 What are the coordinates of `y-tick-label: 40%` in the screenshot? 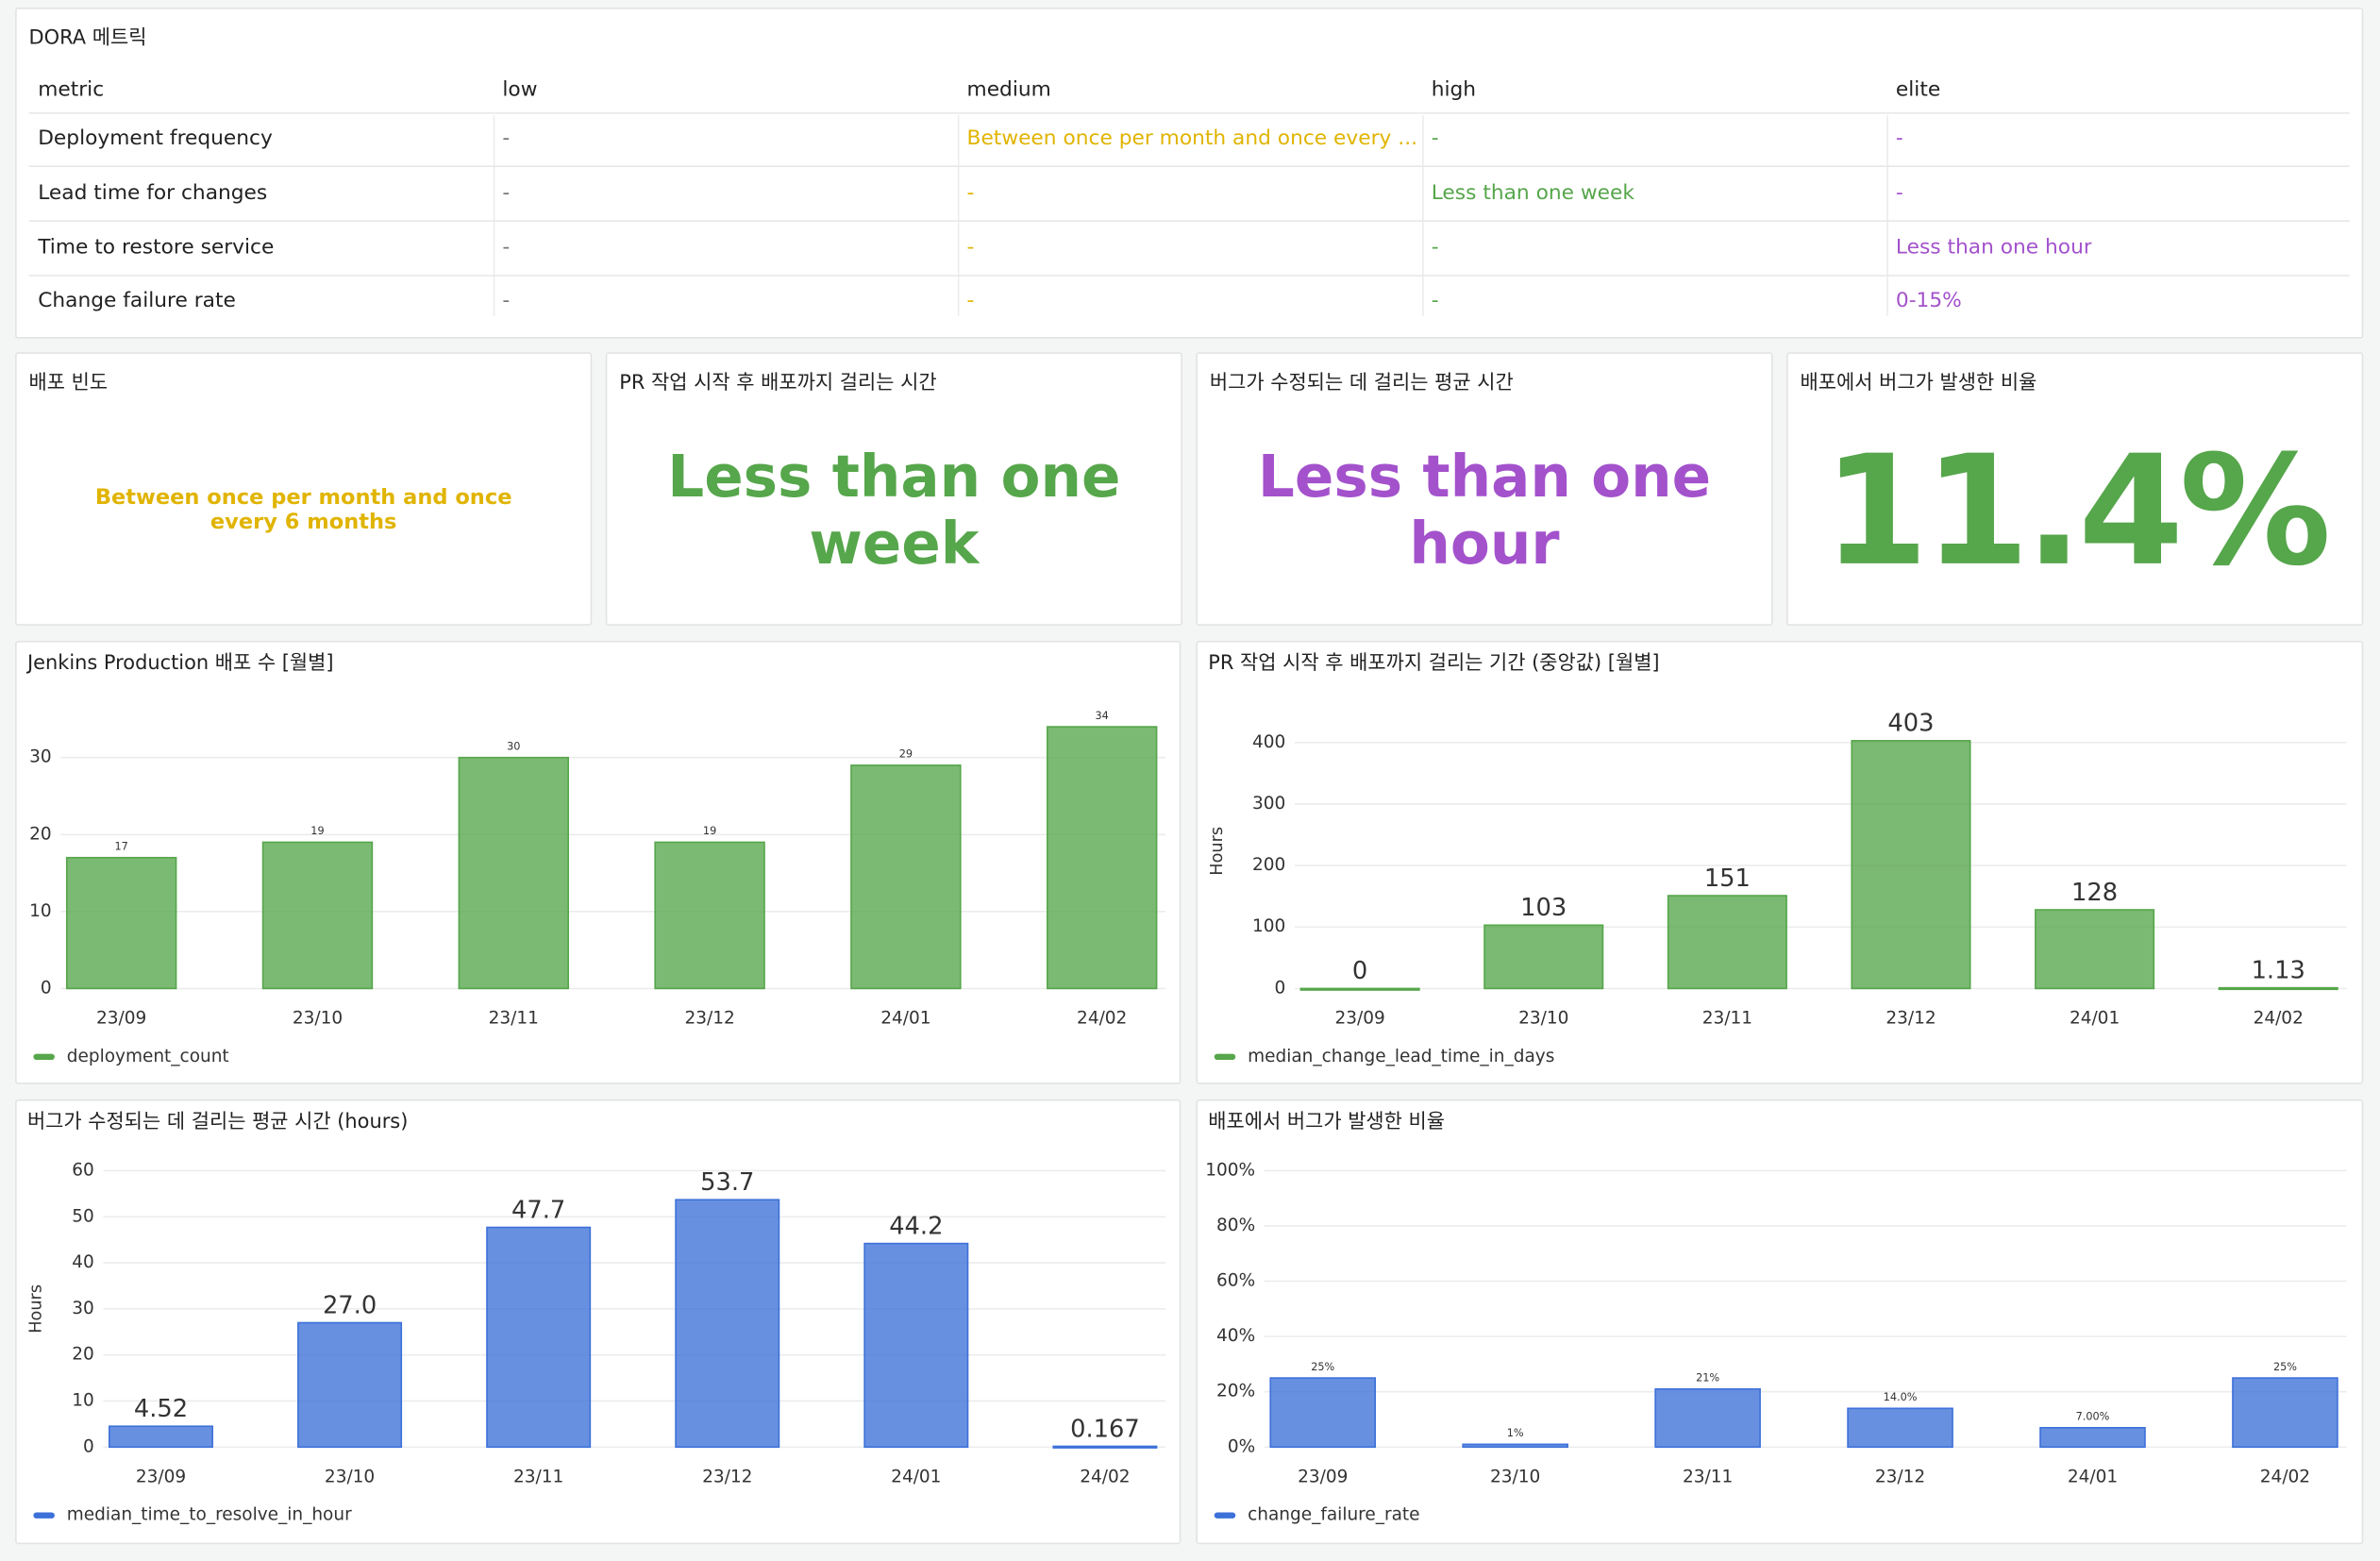 It's located at (1235, 1336).